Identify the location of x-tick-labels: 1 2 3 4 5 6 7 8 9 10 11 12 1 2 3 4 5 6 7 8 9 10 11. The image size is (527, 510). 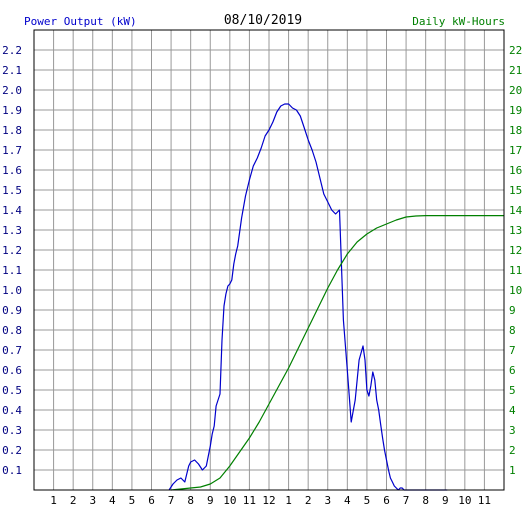
(270, 500).